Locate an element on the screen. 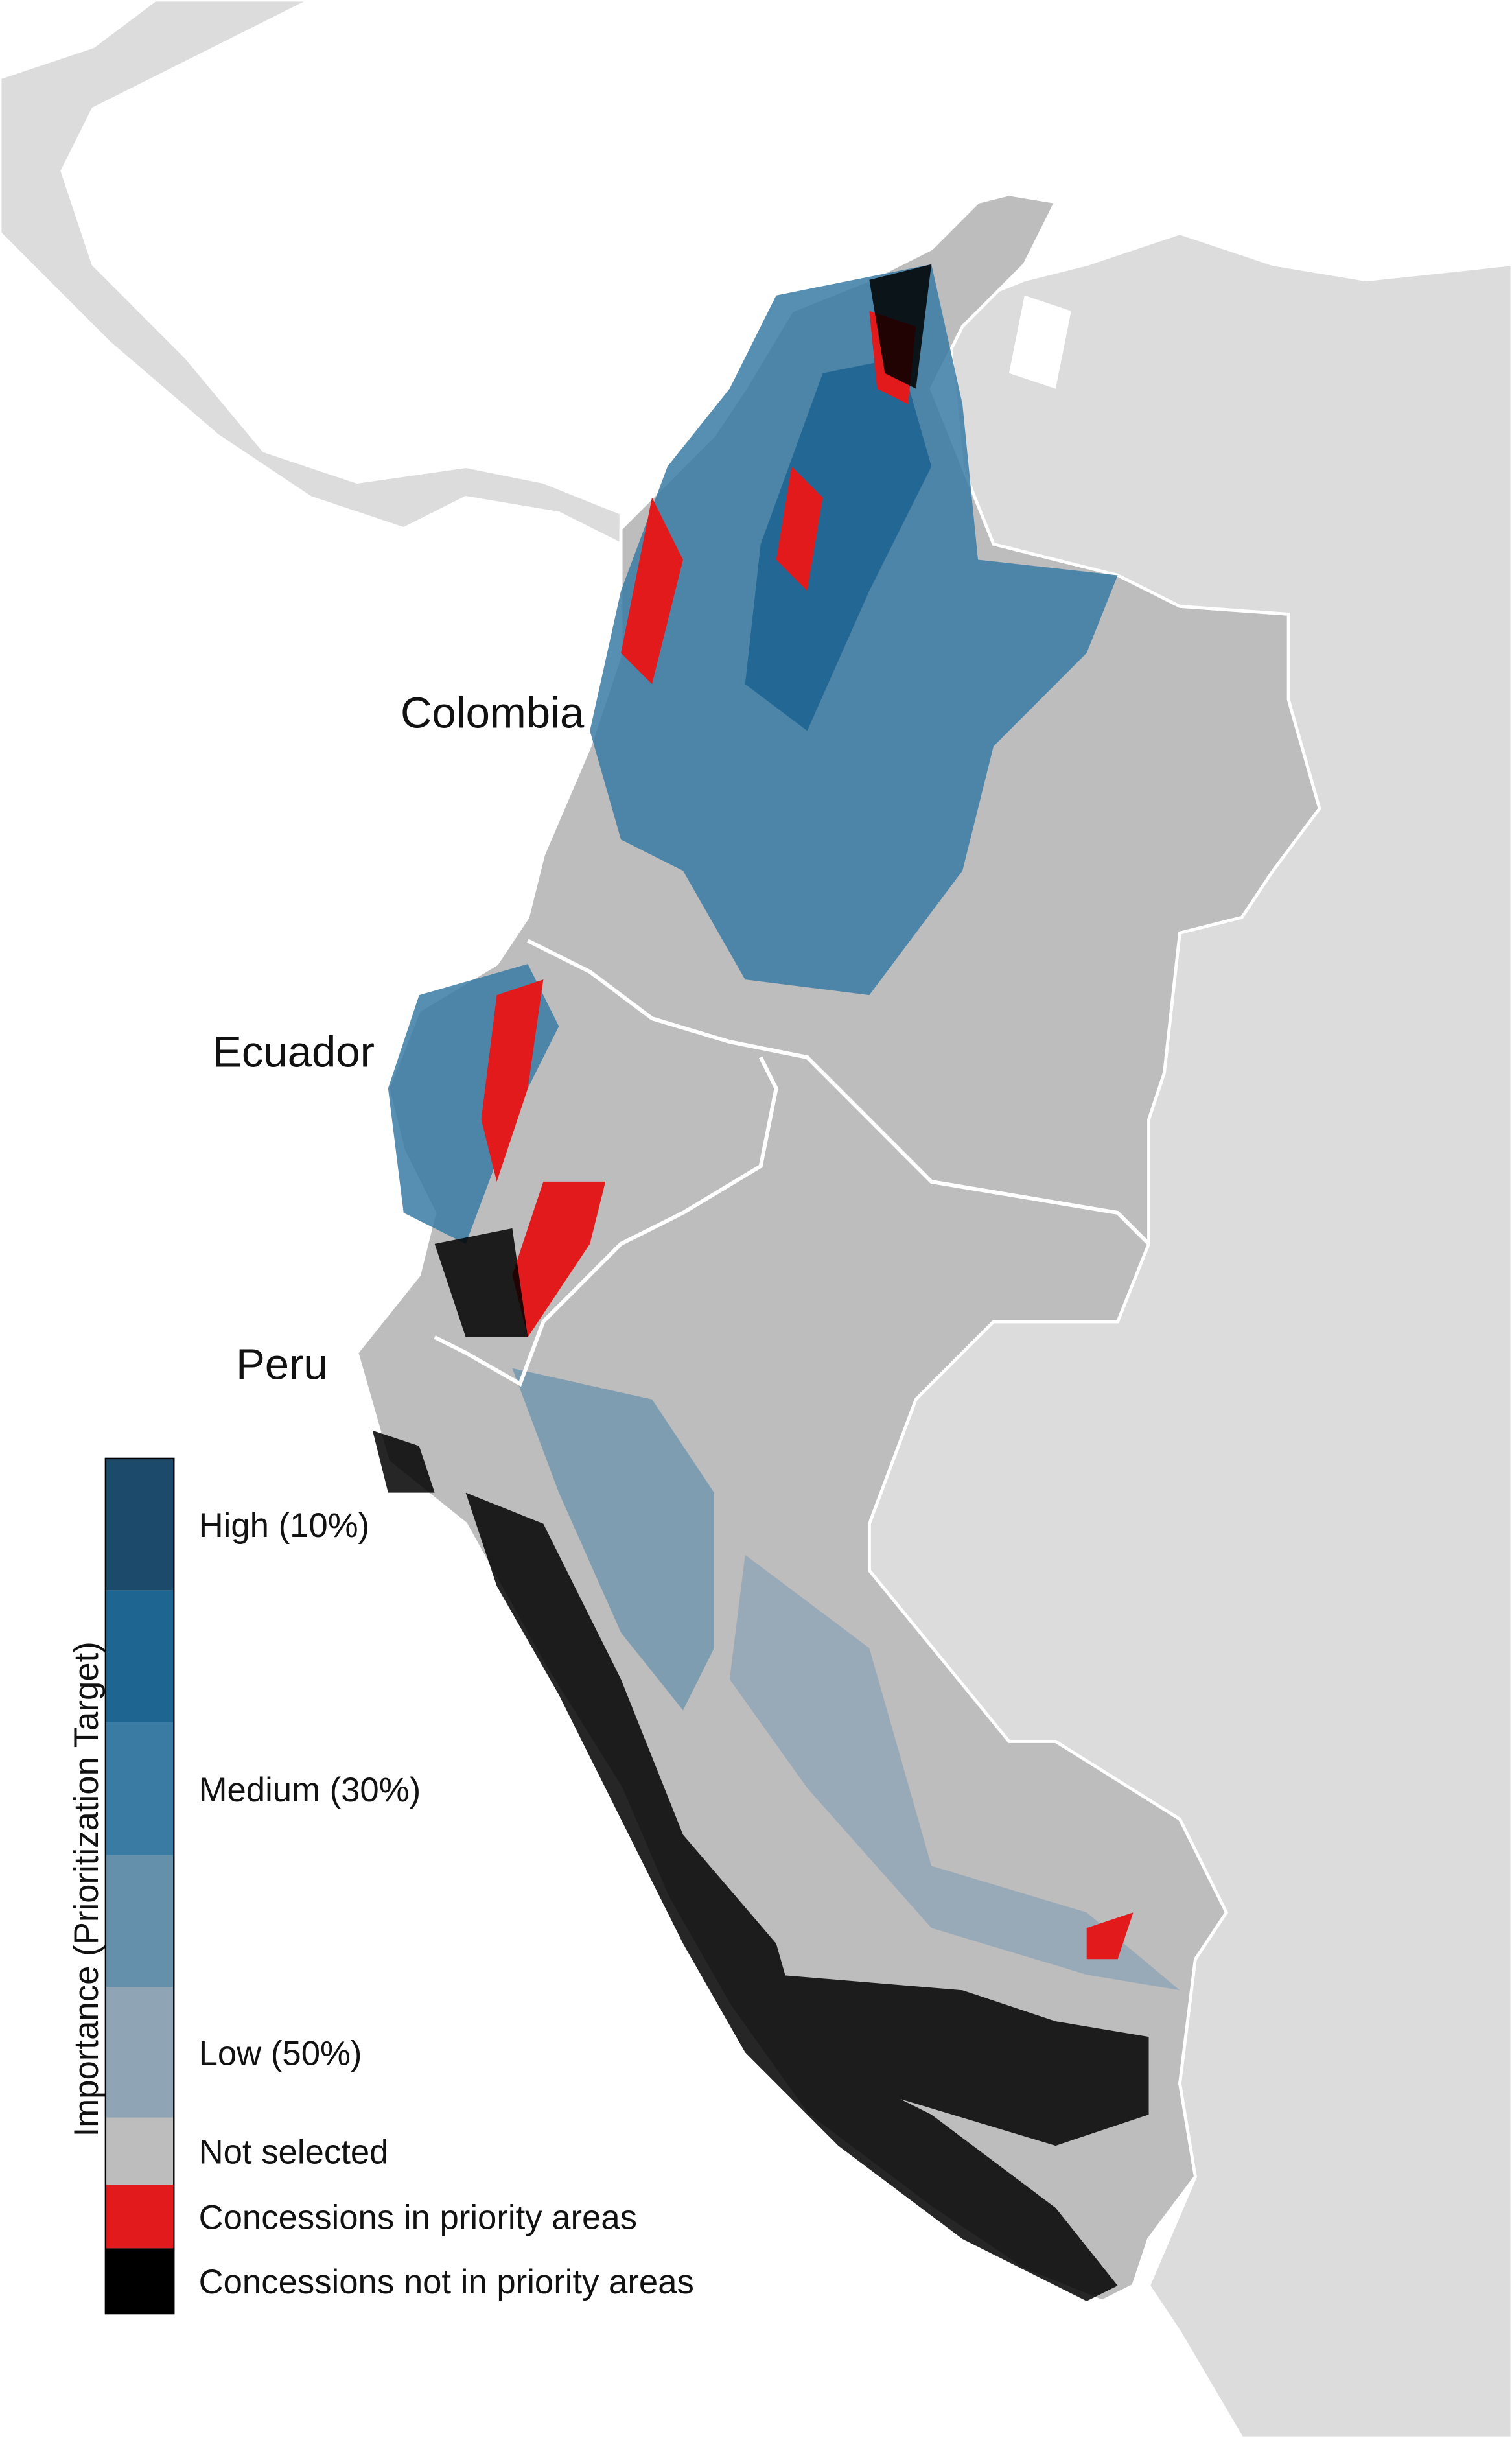  legend-label: Low (50%) is located at coordinates (280, 2053).